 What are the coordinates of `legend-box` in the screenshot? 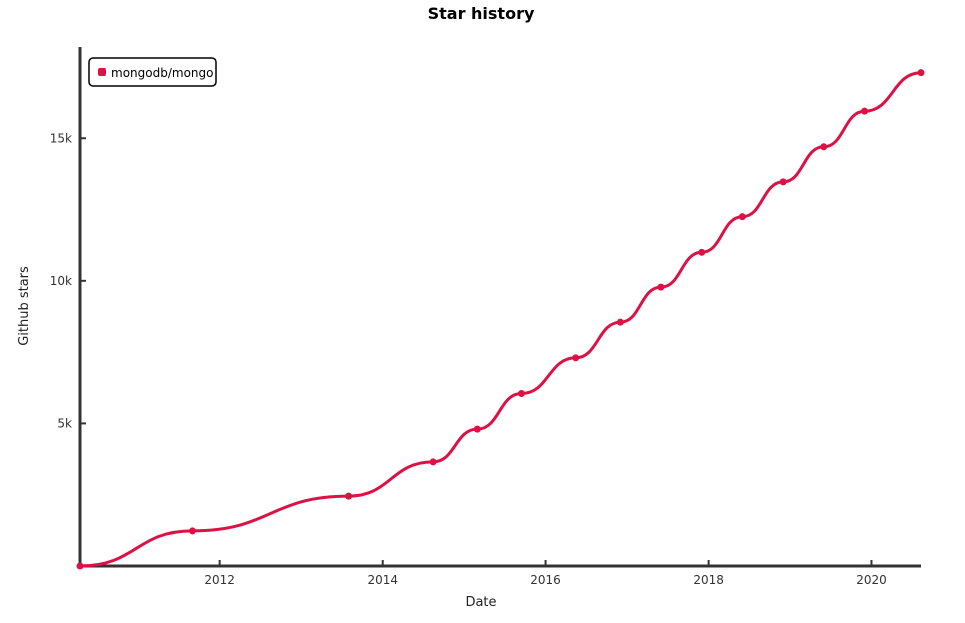 It's located at (152, 72).